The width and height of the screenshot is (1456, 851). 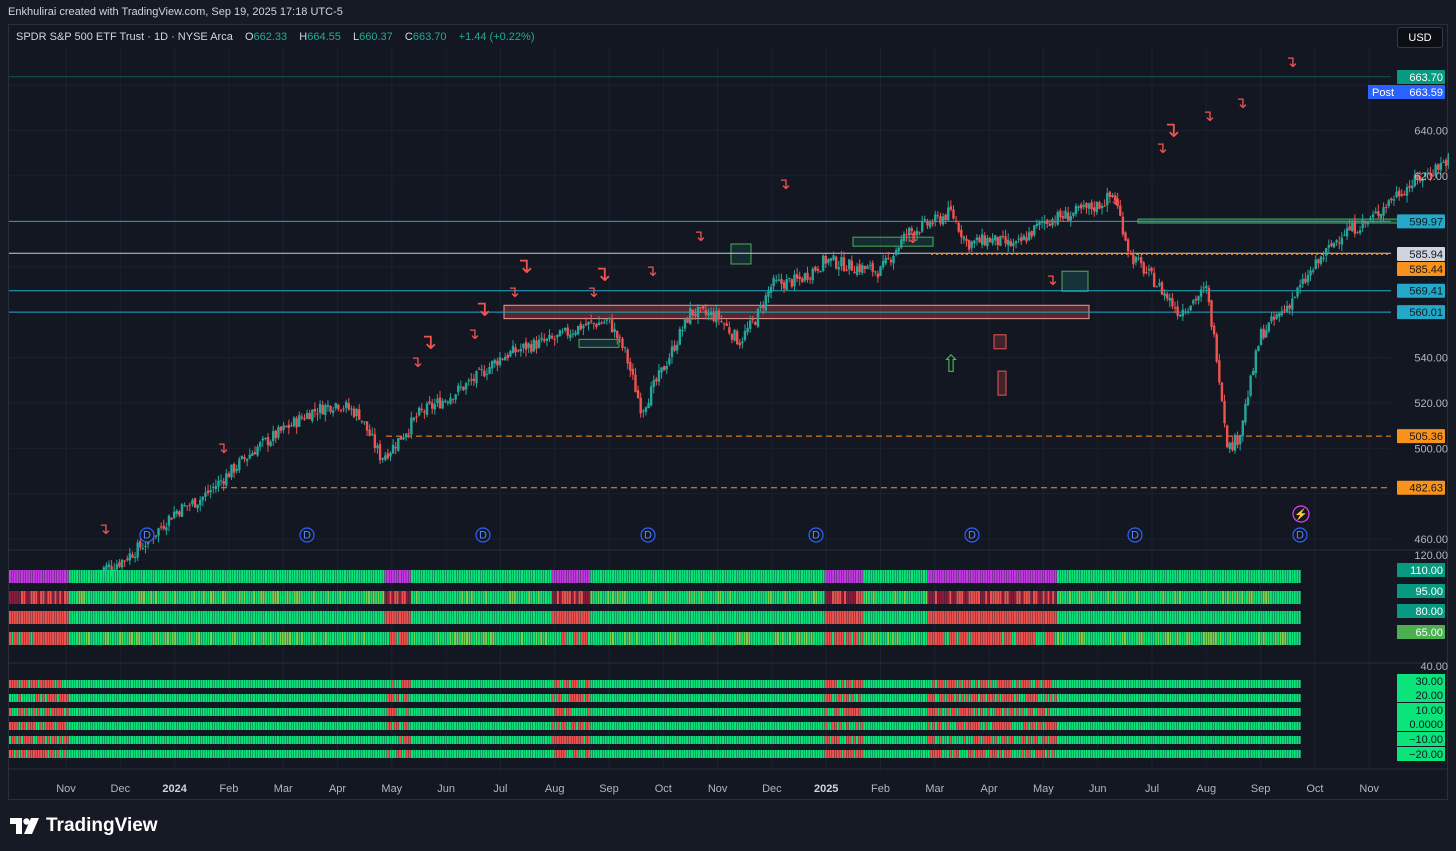 What do you see at coordinates (1135, 535) in the screenshot?
I see `dividend-marker` at bounding box center [1135, 535].